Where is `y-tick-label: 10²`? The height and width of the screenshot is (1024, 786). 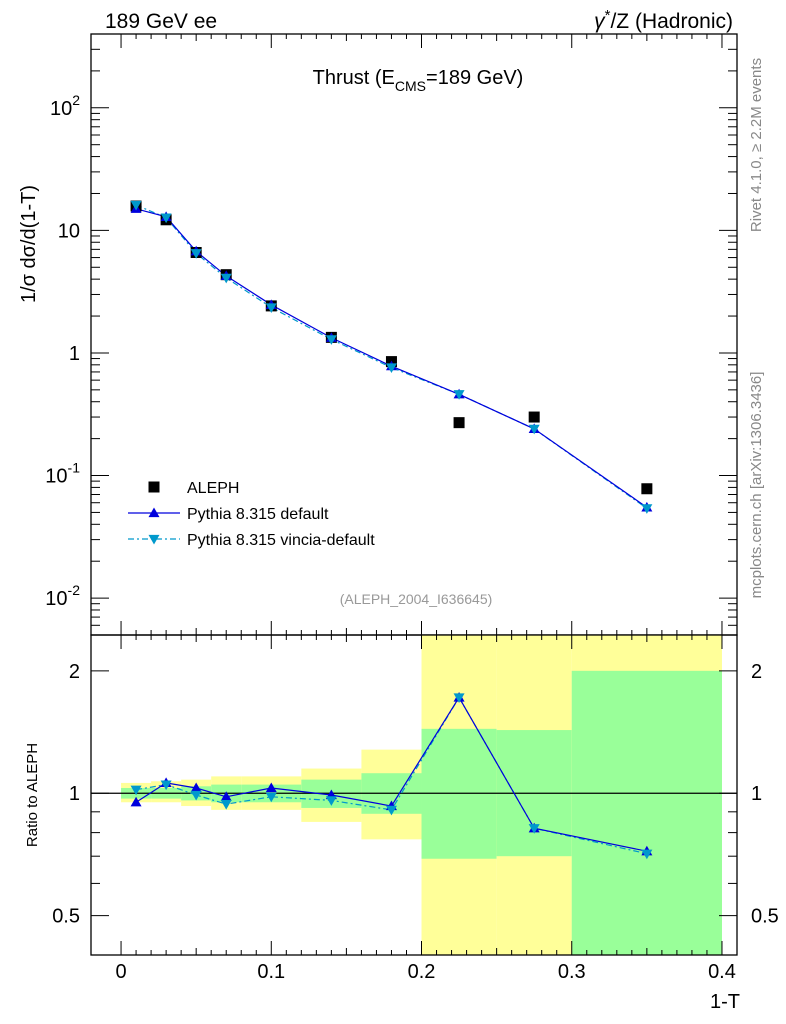
y-tick-label: 10² is located at coordinates (65, 106).